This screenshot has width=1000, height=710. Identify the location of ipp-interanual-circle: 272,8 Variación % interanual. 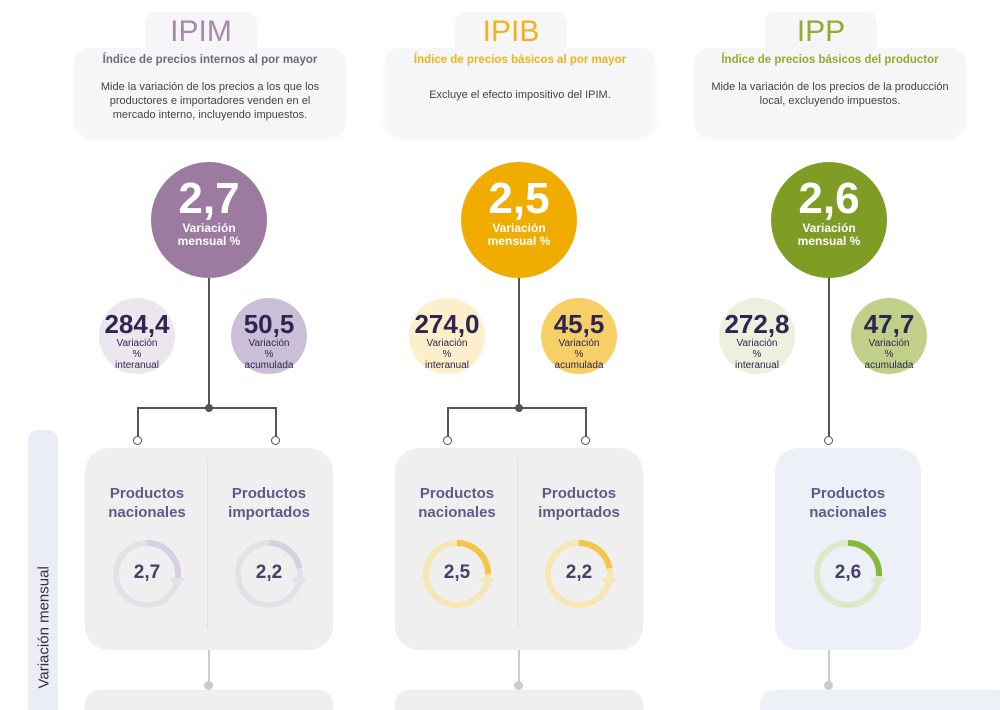
(757, 336).